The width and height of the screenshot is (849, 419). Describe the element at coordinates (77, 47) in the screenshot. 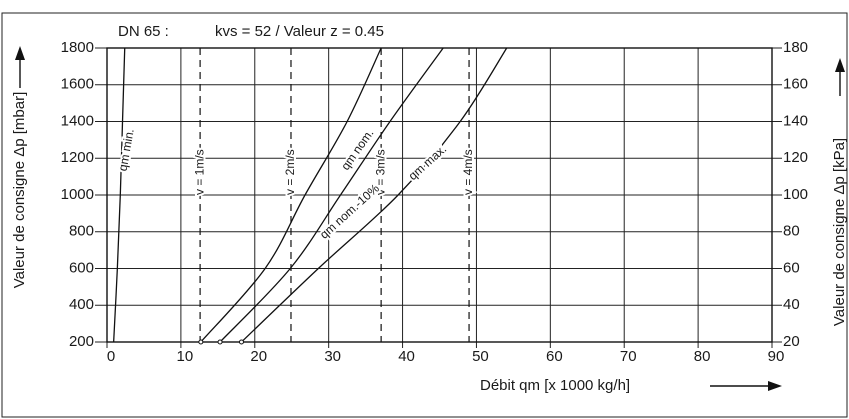

I see `y-tick-label: 1800` at that location.